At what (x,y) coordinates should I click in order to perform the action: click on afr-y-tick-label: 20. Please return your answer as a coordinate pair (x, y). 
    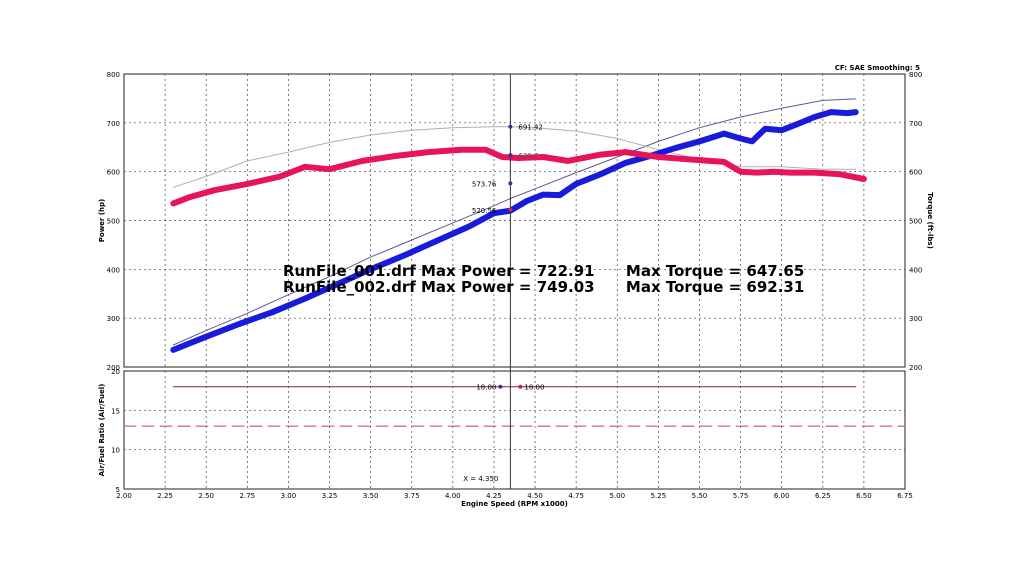
    Looking at the image, I should click on (115, 372).